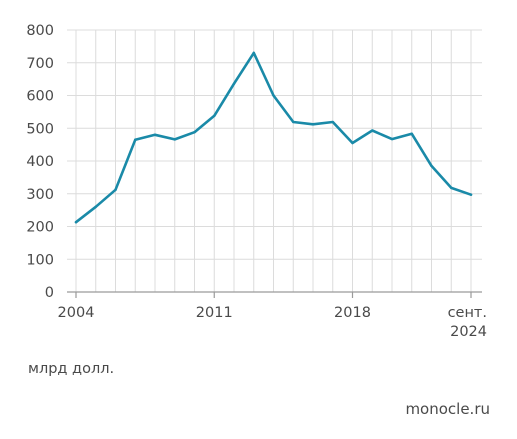  Describe the element at coordinates (40, 97) in the screenshot. I see `y-tick-label: 600` at that location.